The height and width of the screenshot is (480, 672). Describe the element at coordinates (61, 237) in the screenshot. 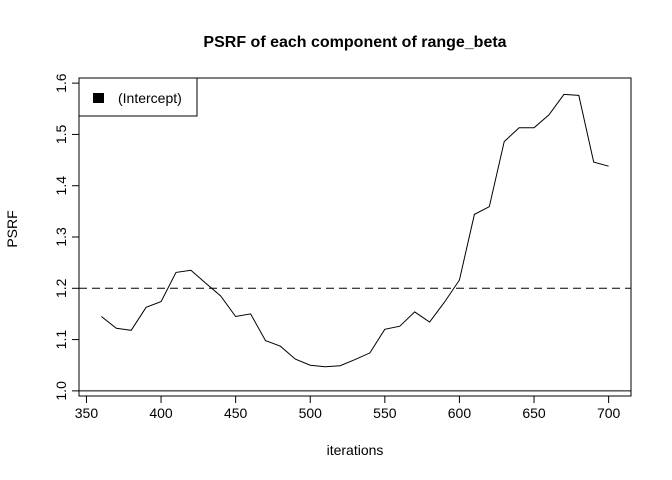

I see `y-tick-label: 1.3` at that location.